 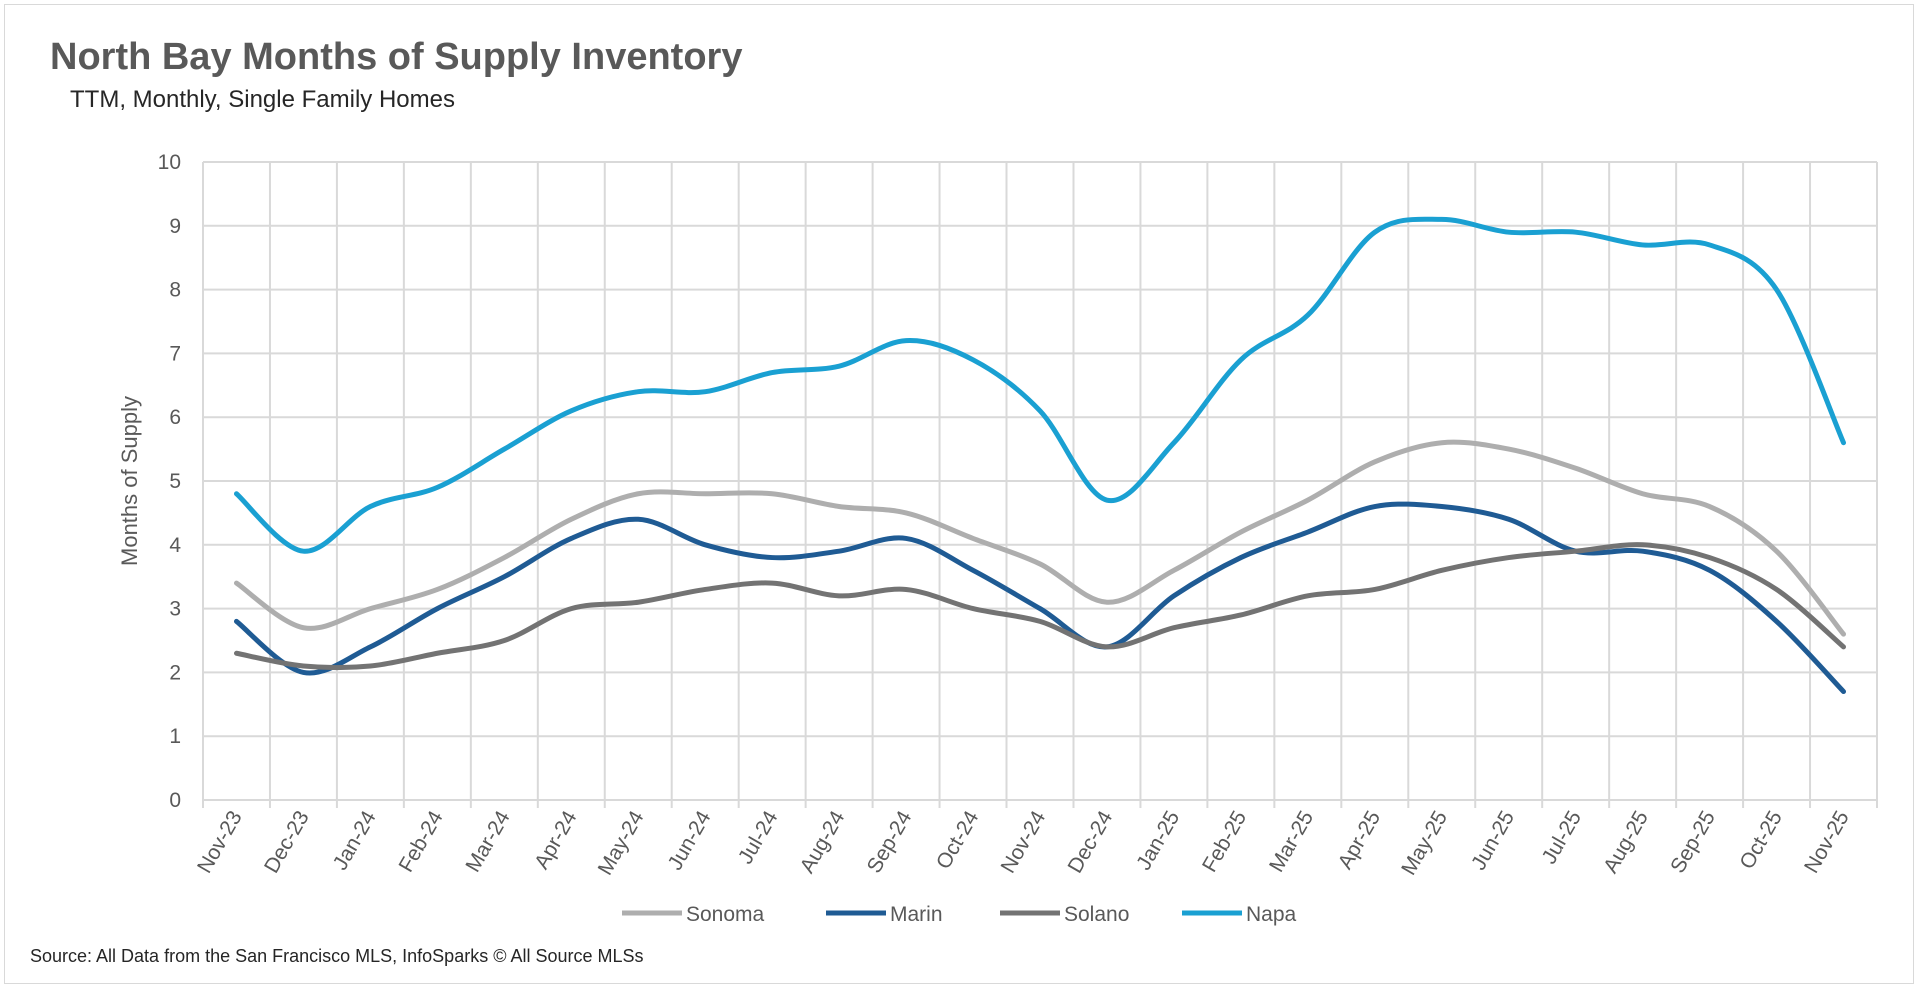 I want to click on series-line-solano, so click(x=1040, y=606).